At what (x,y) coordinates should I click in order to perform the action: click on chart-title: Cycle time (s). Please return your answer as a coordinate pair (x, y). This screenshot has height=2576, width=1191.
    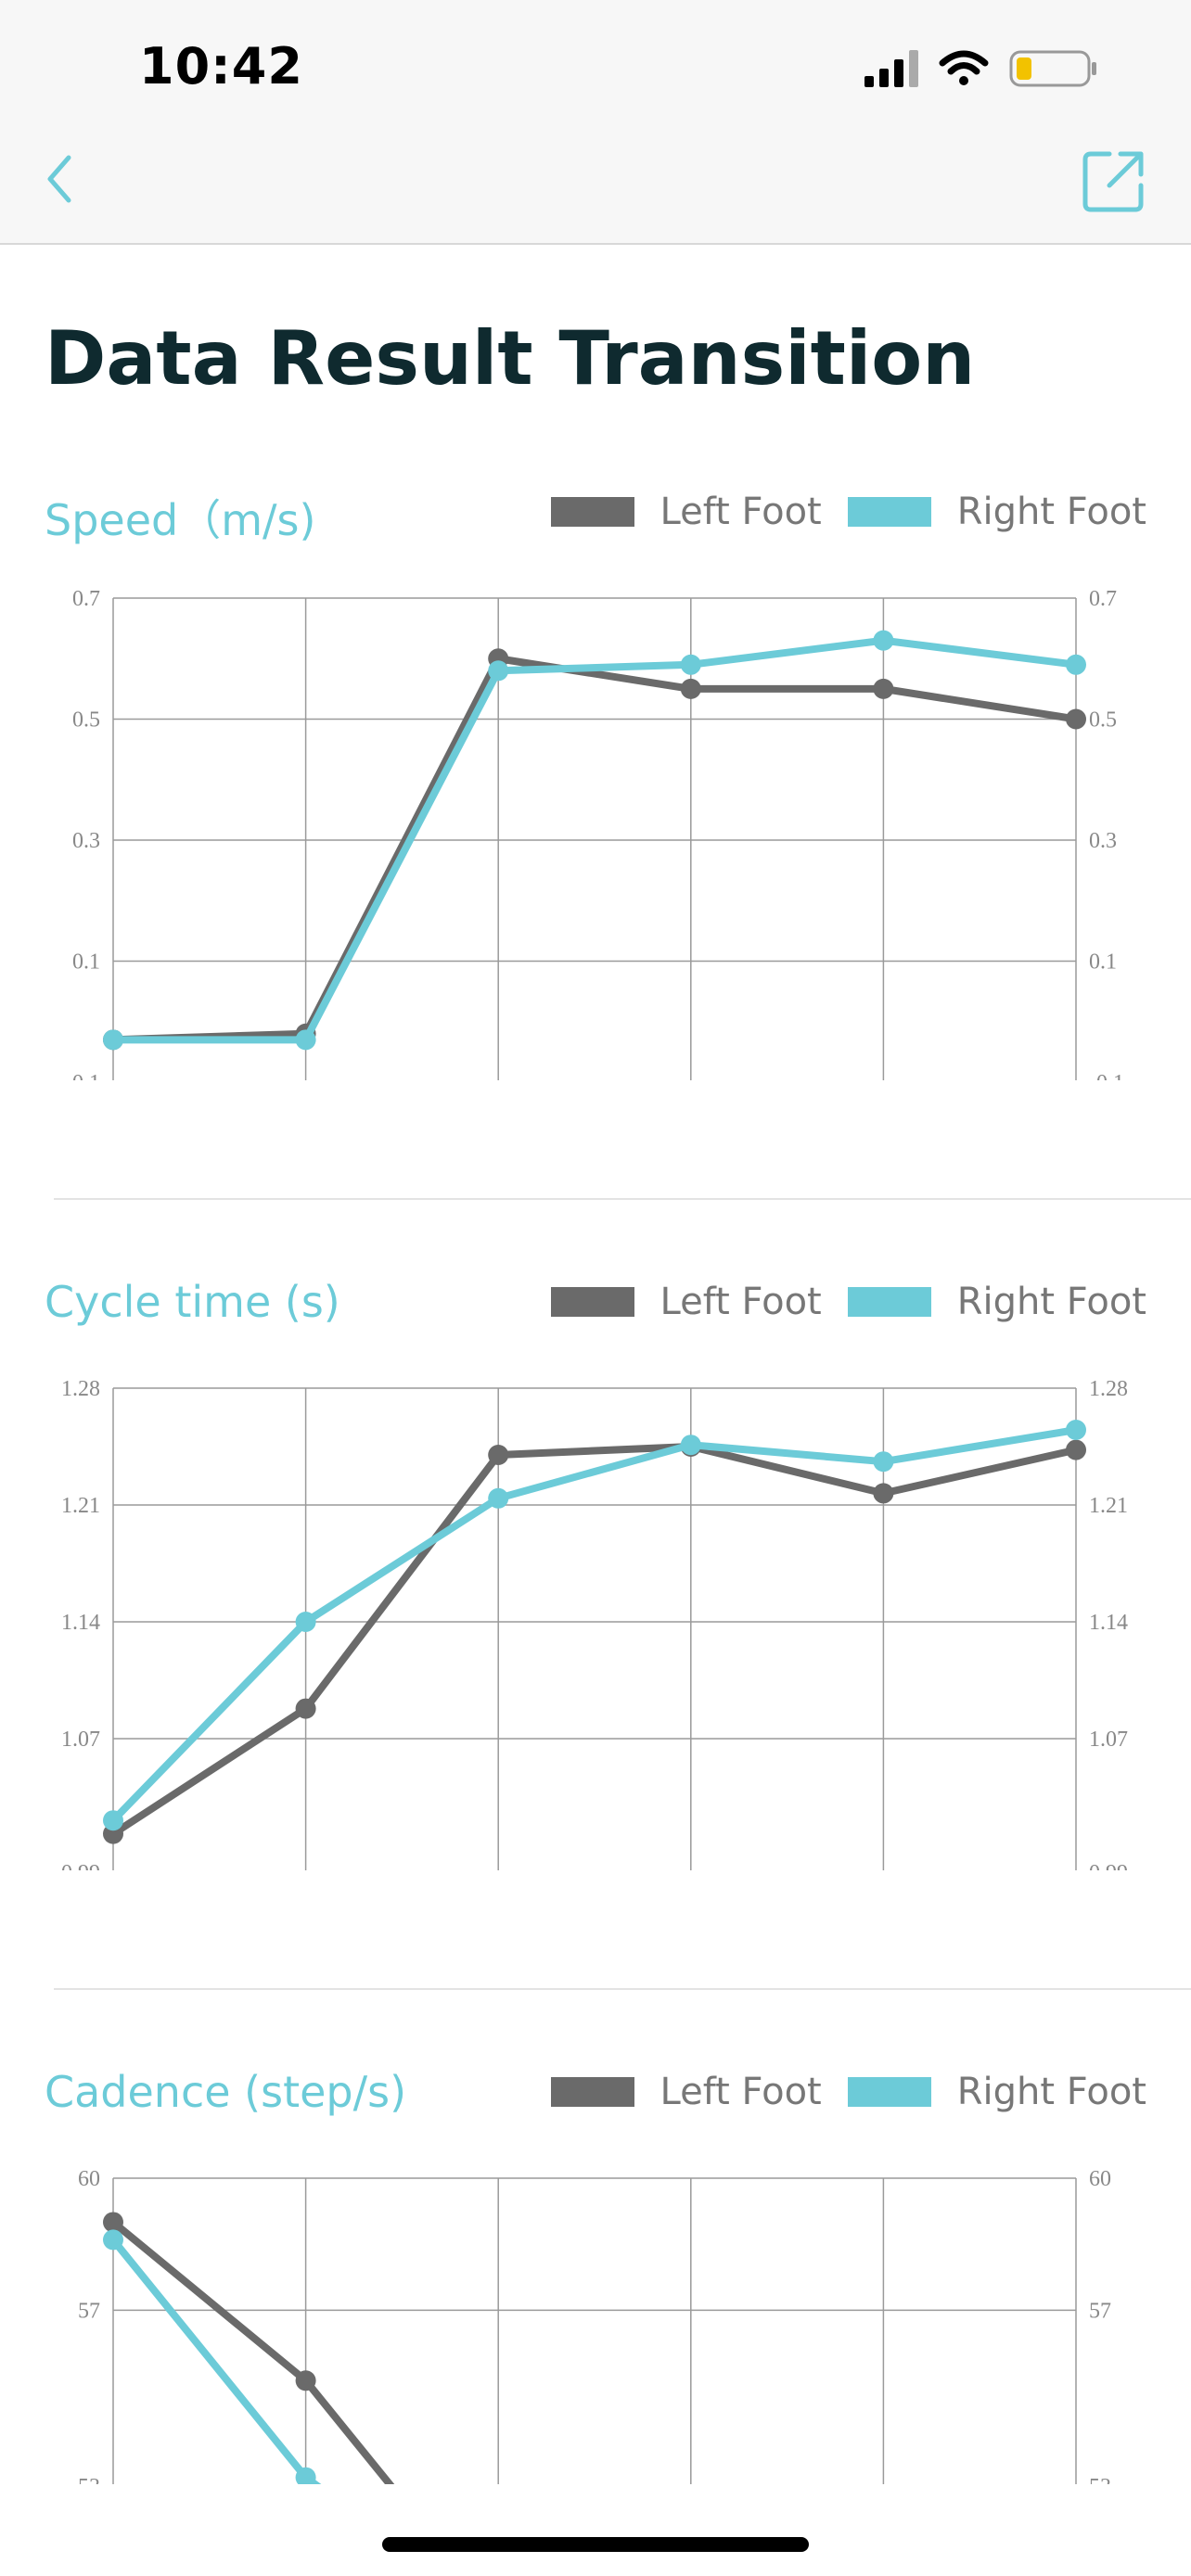
    Looking at the image, I should click on (192, 1302).